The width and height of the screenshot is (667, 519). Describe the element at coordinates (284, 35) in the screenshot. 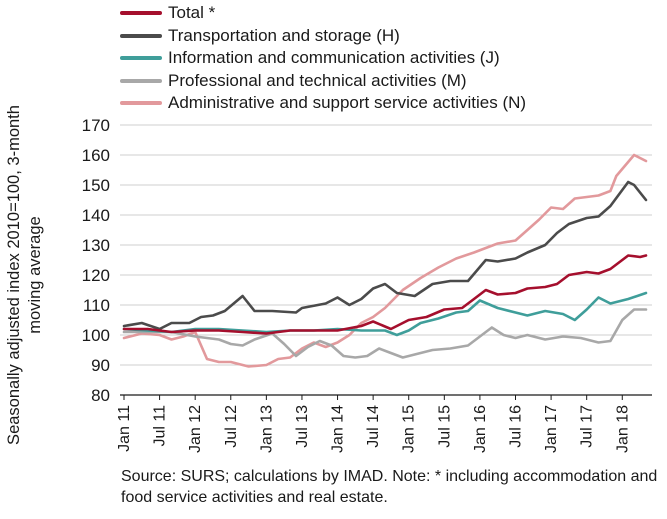

I see `legend-label: Transportation and storage (H)` at that location.